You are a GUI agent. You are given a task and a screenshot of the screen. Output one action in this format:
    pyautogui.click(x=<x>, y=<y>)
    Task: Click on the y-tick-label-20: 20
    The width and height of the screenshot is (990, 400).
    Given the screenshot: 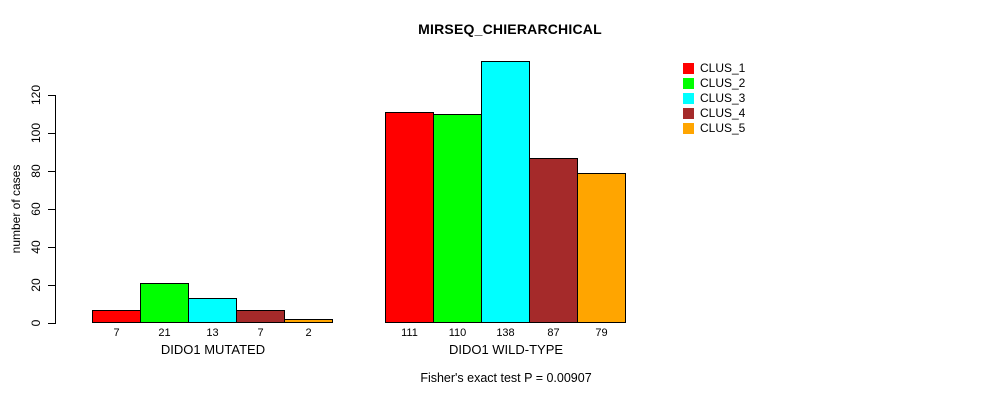 What is the action you would take?
    pyautogui.click(x=36, y=285)
    